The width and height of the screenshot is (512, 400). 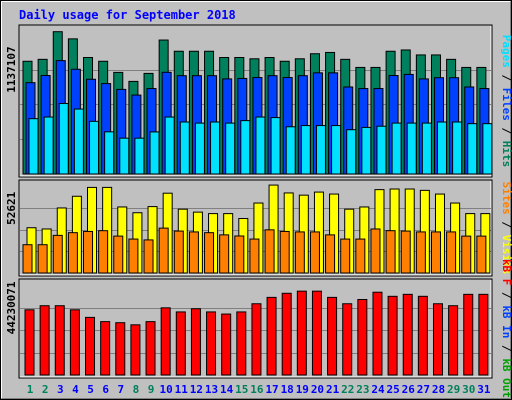 I want to click on chart-title: Daily usage for September 2018, so click(x=127, y=15).